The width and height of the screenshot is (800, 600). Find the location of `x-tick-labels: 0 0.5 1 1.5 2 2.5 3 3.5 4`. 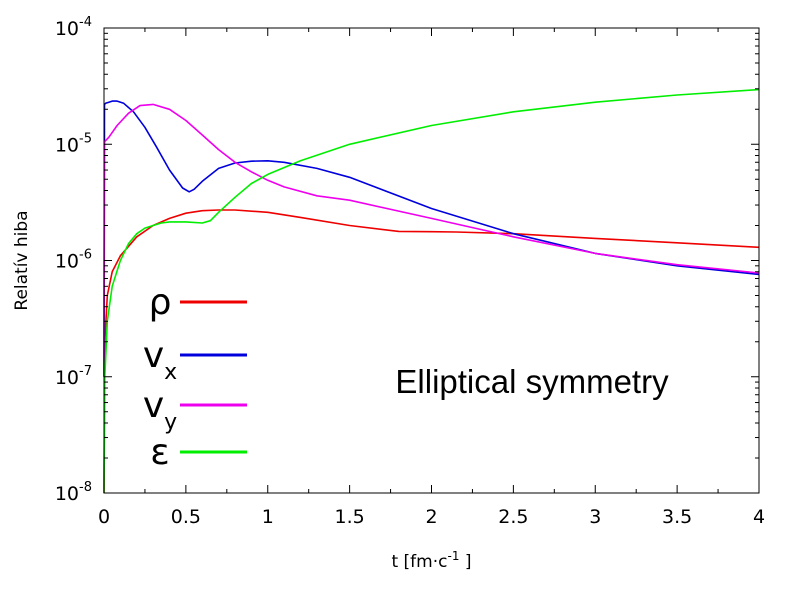

x-tick-labels: 0 0.5 1 1.5 2 2.5 3 3.5 4 is located at coordinates (431, 517).